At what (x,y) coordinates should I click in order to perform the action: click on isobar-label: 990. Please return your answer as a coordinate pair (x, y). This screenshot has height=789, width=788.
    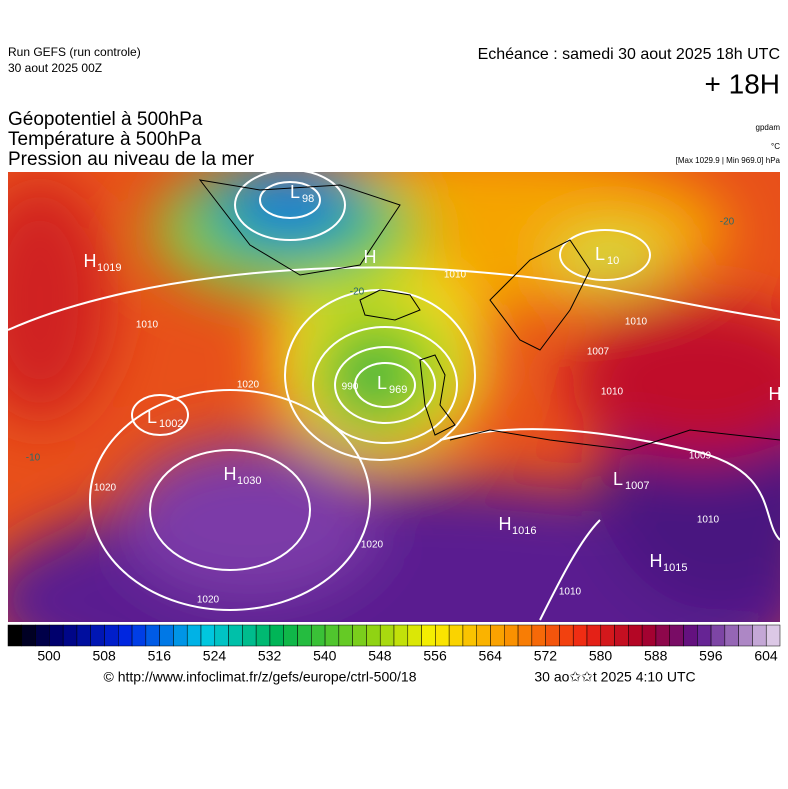
    Looking at the image, I should click on (350, 387).